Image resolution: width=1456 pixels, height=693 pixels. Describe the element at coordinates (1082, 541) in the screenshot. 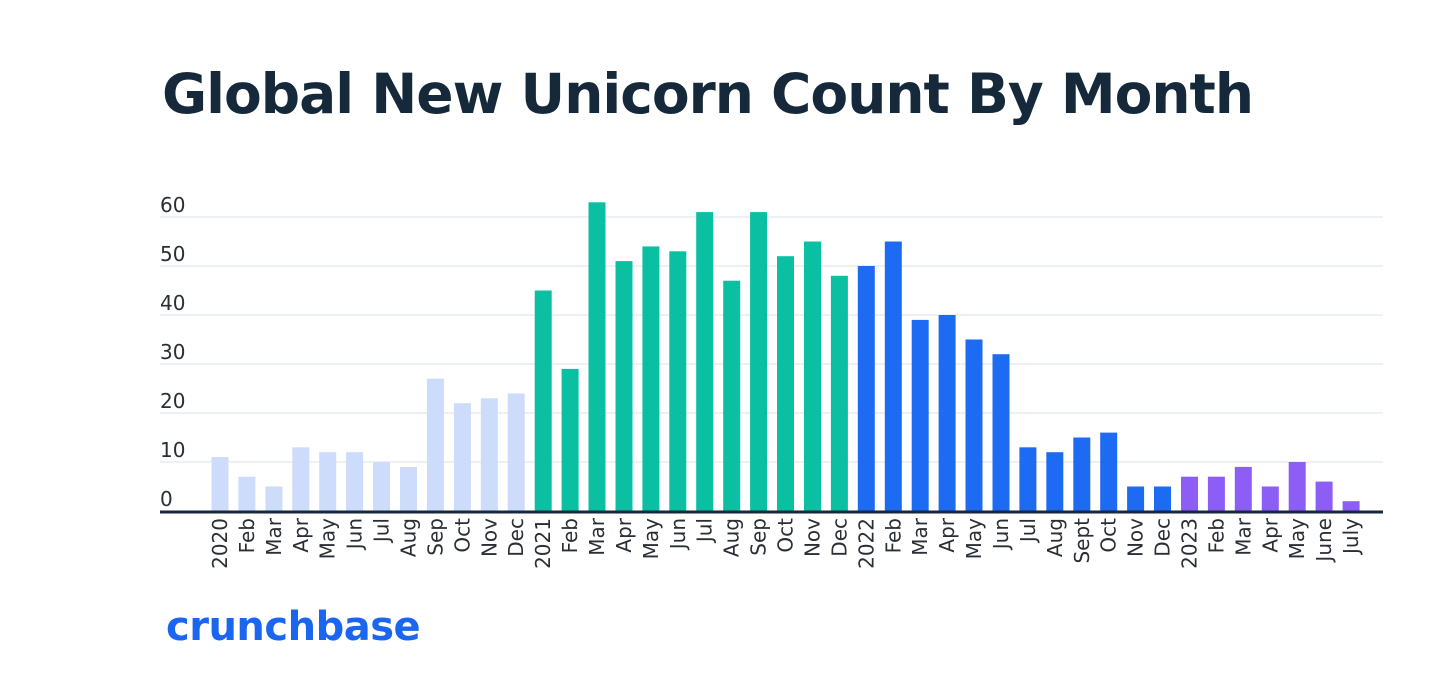

I see `x-tick-label: Sept` at that location.